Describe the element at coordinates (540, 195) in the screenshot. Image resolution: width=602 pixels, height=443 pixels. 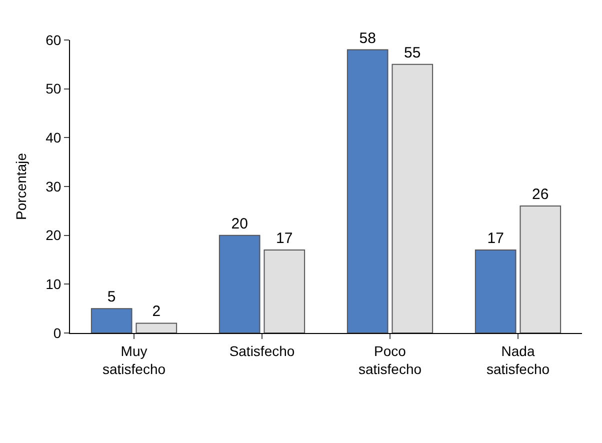
I see `data-label: 26` at that location.